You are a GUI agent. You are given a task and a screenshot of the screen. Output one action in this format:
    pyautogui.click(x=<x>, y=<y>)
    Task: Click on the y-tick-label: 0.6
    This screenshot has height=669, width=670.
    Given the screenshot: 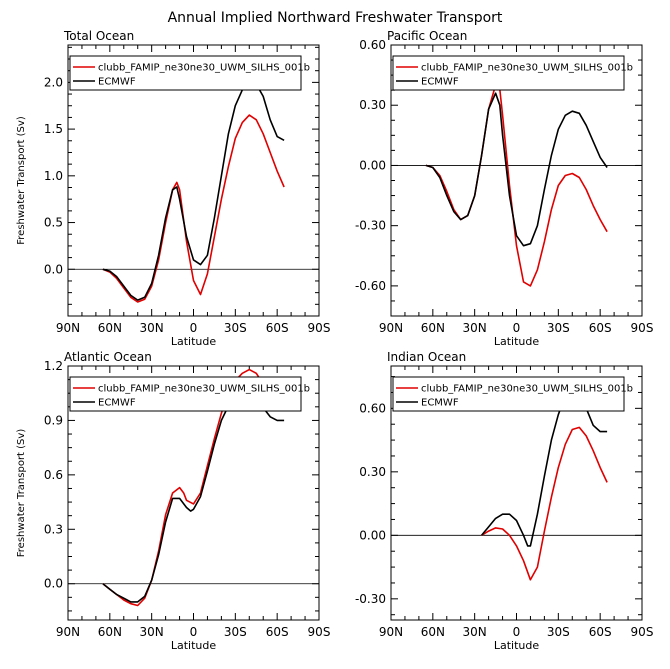 What is the action you would take?
    pyautogui.click(x=53, y=475)
    